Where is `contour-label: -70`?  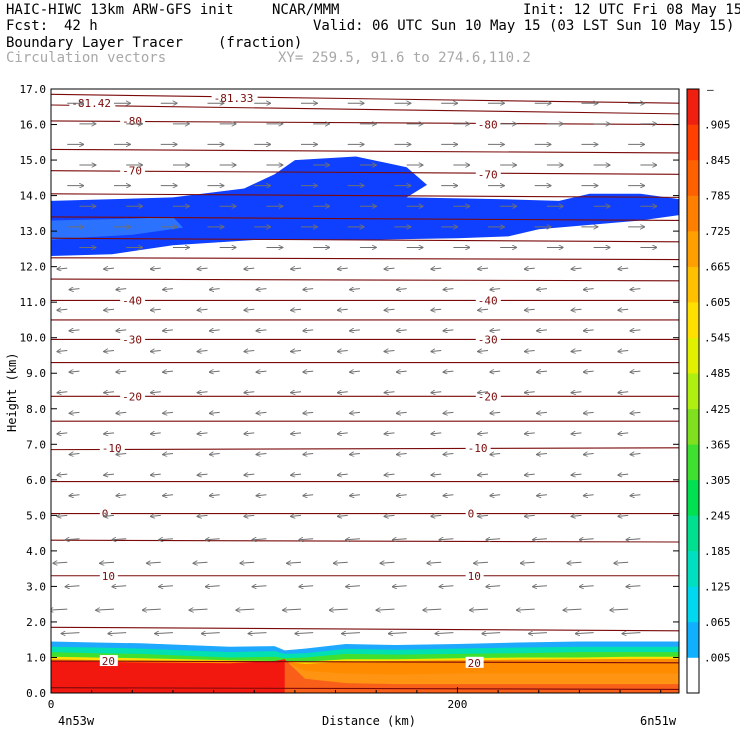 contour-label: -70 is located at coordinates (488, 174).